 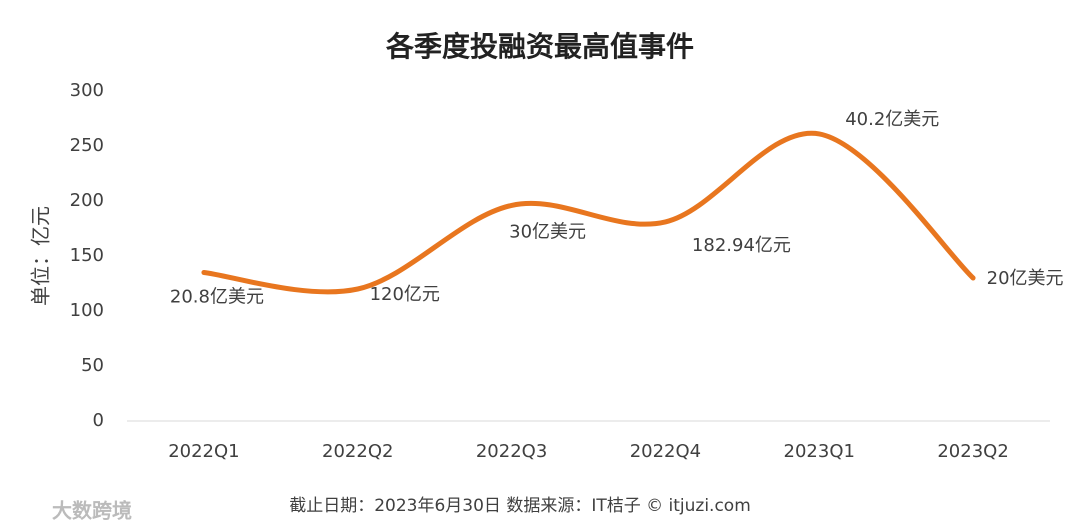 What do you see at coordinates (539, 46) in the screenshot?
I see `chart-title: 各季度投融资最高值事件` at bounding box center [539, 46].